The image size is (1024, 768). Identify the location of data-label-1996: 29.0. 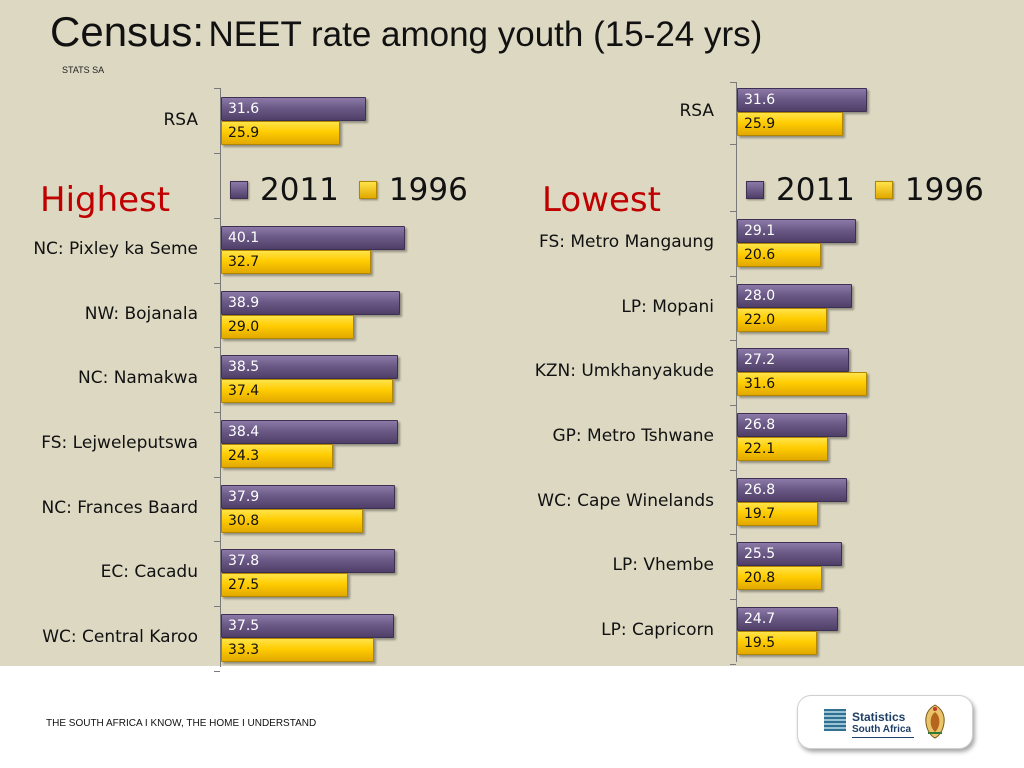
(244, 326).